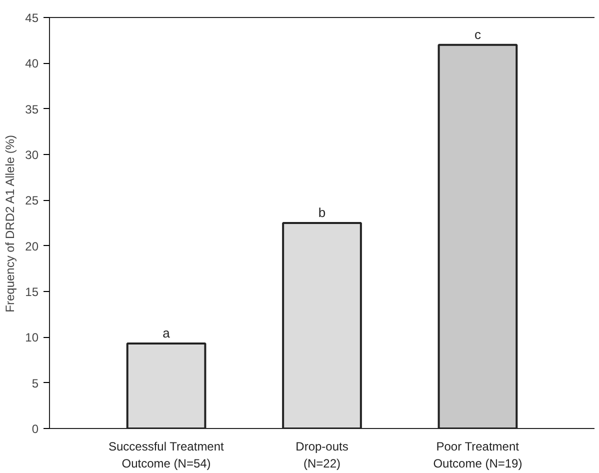 This screenshot has width=599, height=473. Describe the element at coordinates (166, 333) in the screenshot. I see `annotation: a` at that location.